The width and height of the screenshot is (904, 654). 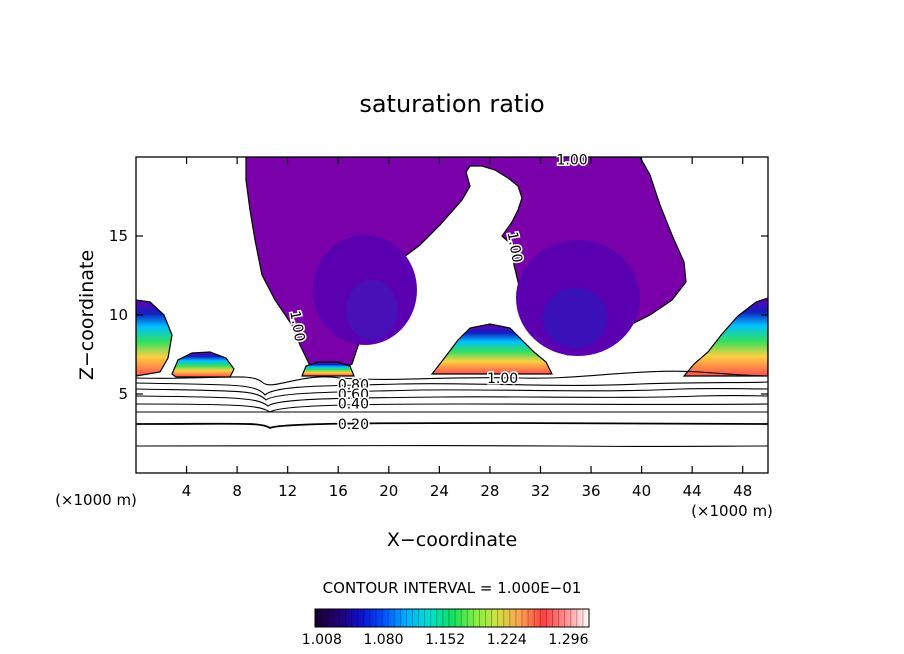 What do you see at coordinates (287, 491) in the screenshot?
I see `x-tick-label: 12` at bounding box center [287, 491].